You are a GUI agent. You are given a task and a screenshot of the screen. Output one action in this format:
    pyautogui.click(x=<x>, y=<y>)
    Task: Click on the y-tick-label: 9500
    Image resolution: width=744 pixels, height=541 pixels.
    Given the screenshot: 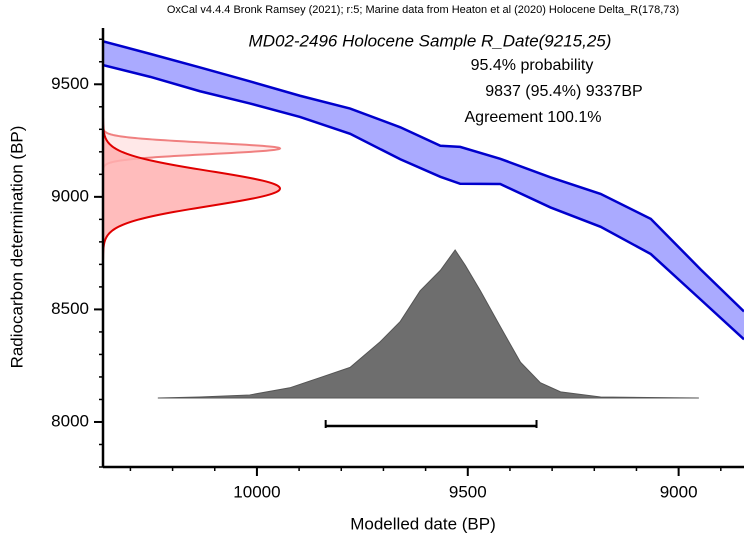 What is the action you would take?
    pyautogui.click(x=70, y=83)
    